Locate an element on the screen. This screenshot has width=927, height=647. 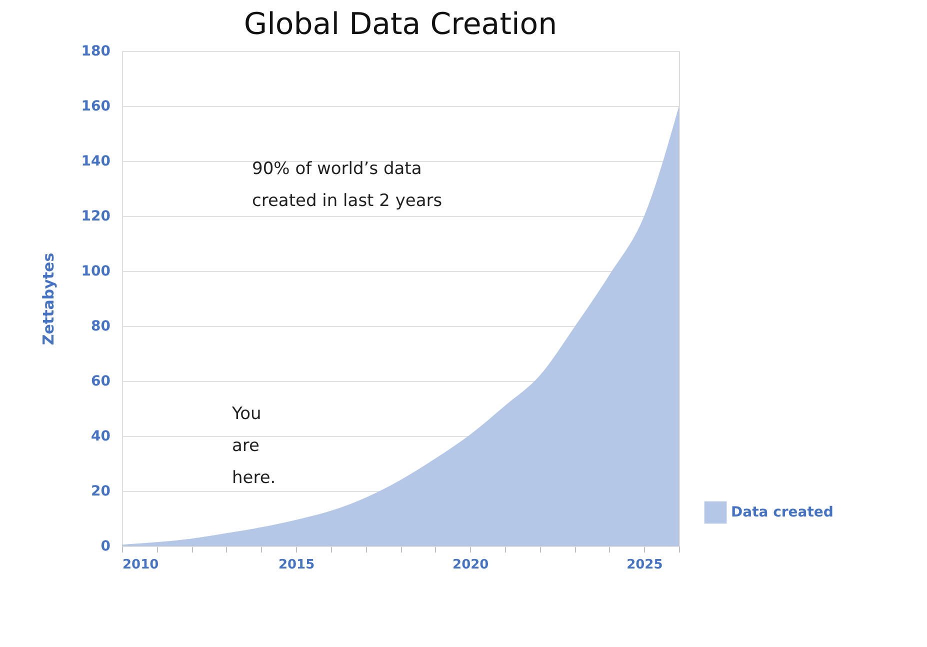
x-tick-label: 2020 is located at coordinates (470, 565).